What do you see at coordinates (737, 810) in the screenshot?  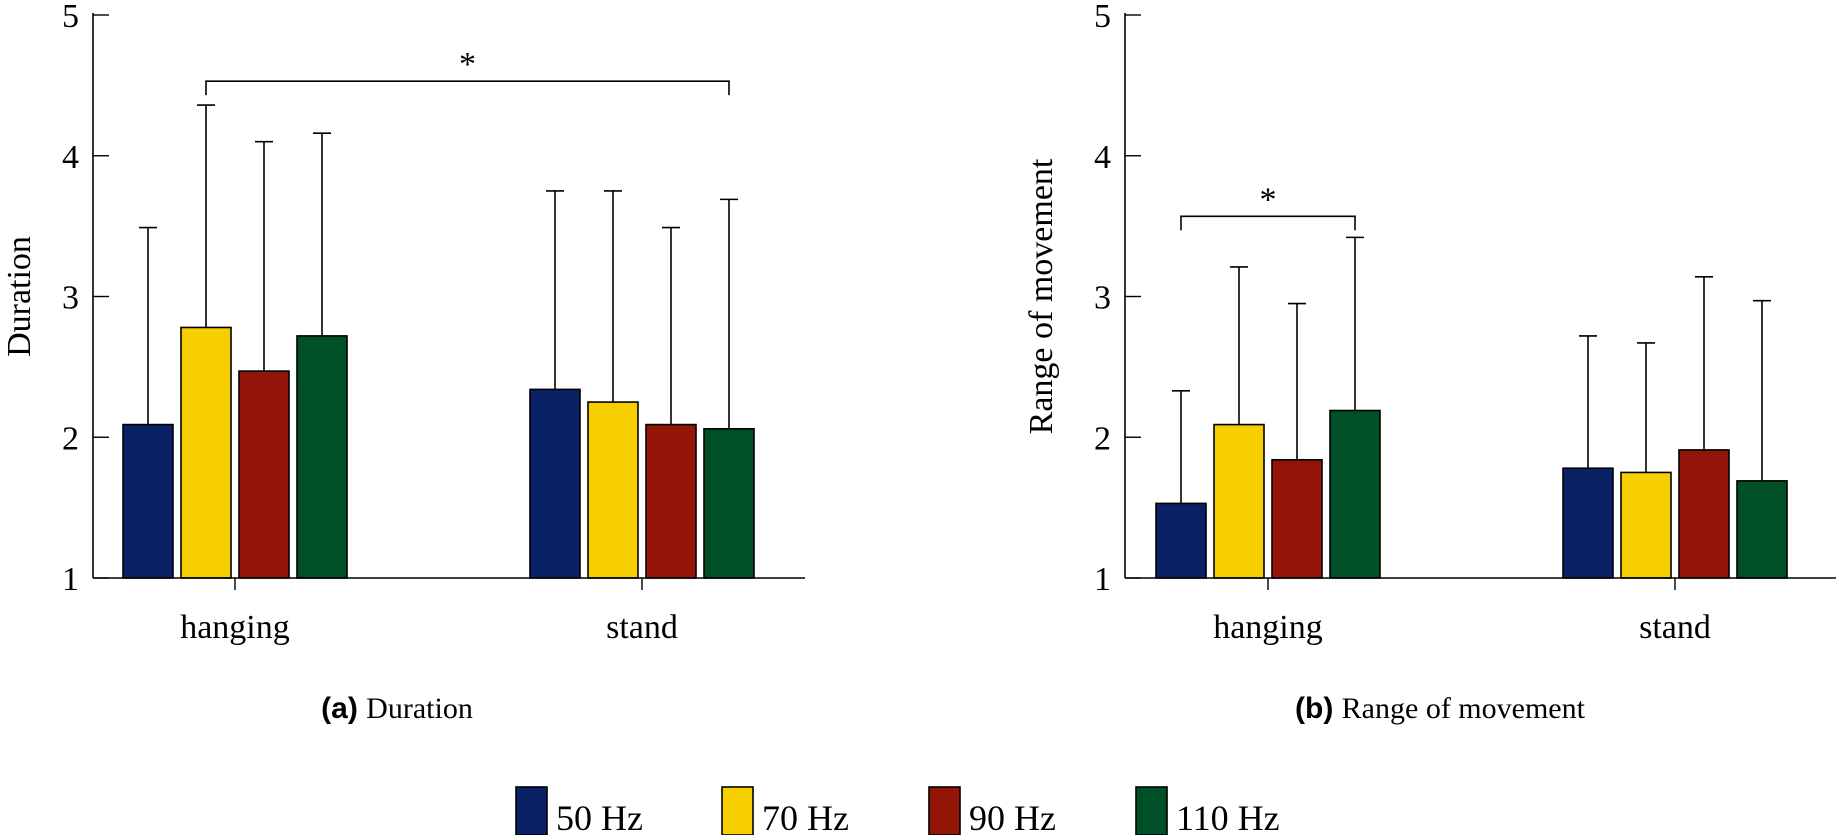 I see `legend-swatch-70-hz` at bounding box center [737, 810].